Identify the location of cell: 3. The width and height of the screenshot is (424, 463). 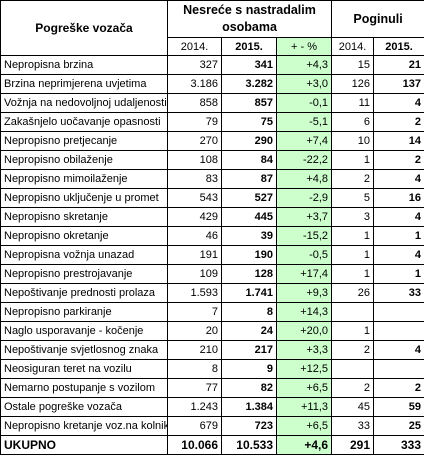
(353, 217).